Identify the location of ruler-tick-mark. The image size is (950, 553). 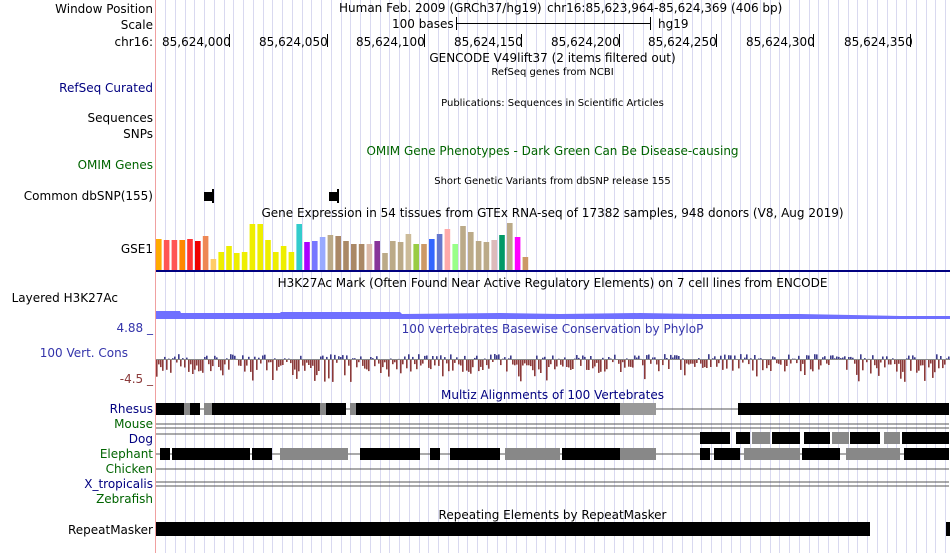
(619, 40).